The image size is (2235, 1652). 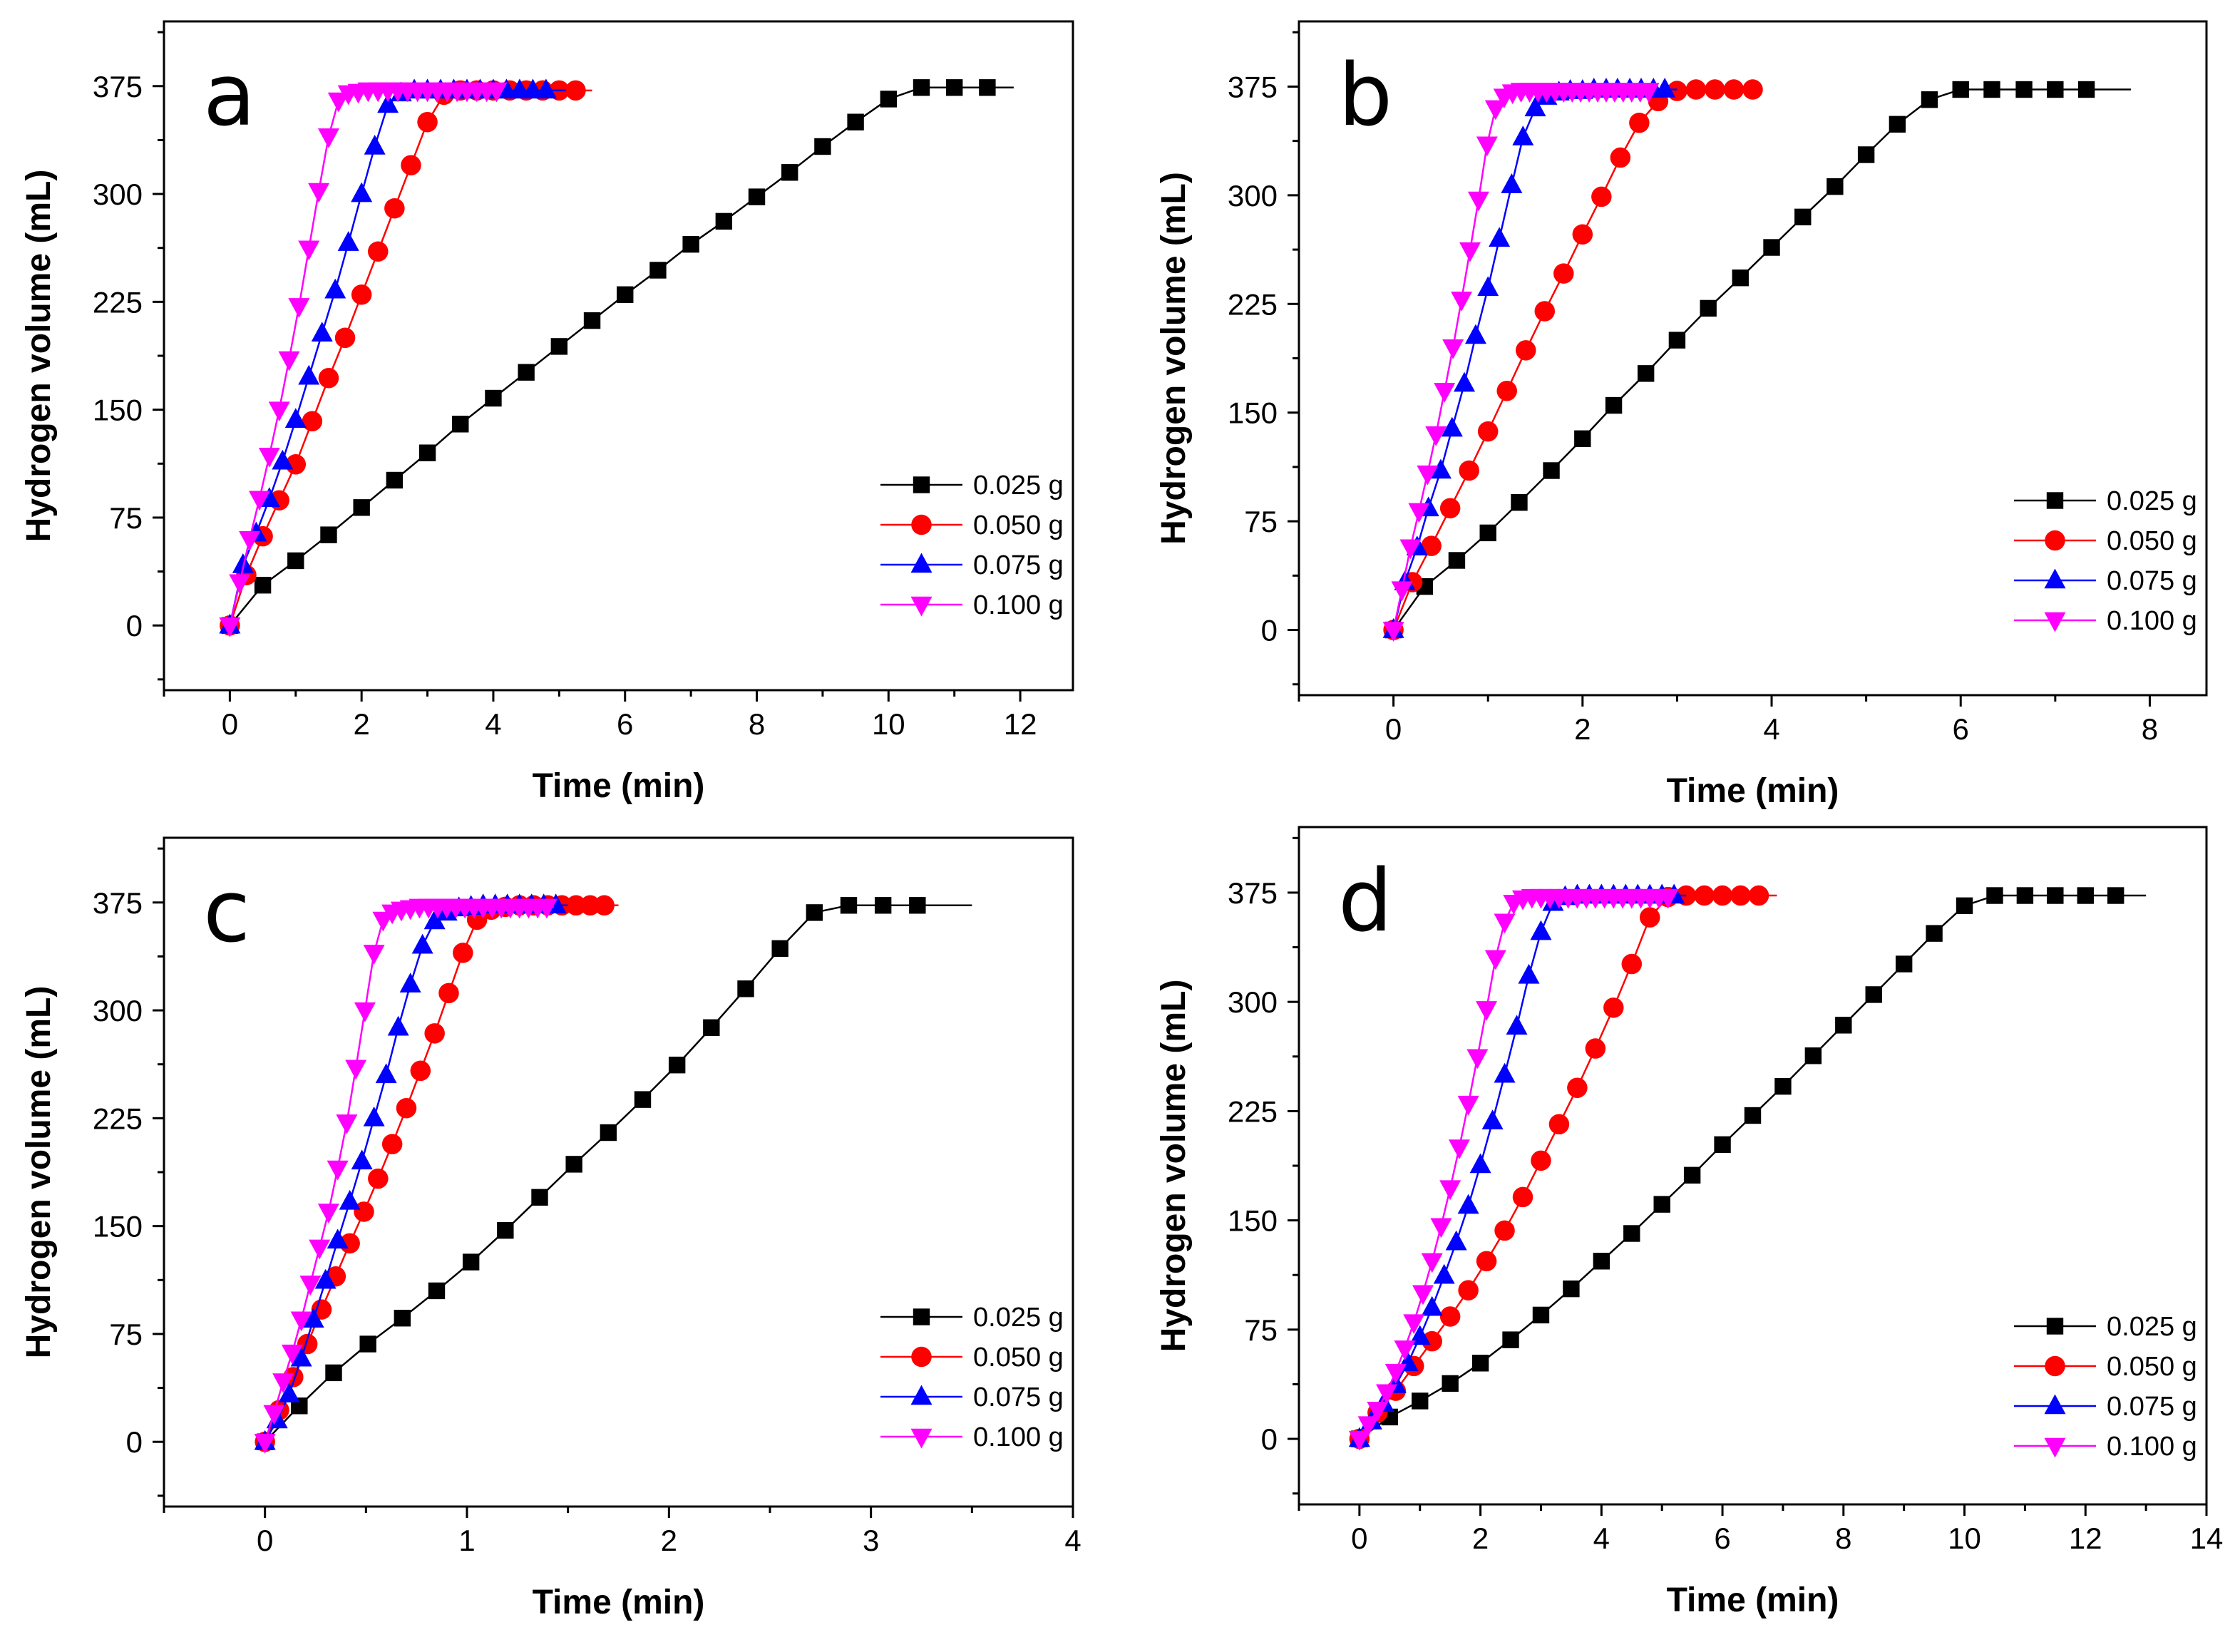 What do you see at coordinates (118, 1118) in the screenshot?
I see `y-tick-label: 225` at bounding box center [118, 1118].